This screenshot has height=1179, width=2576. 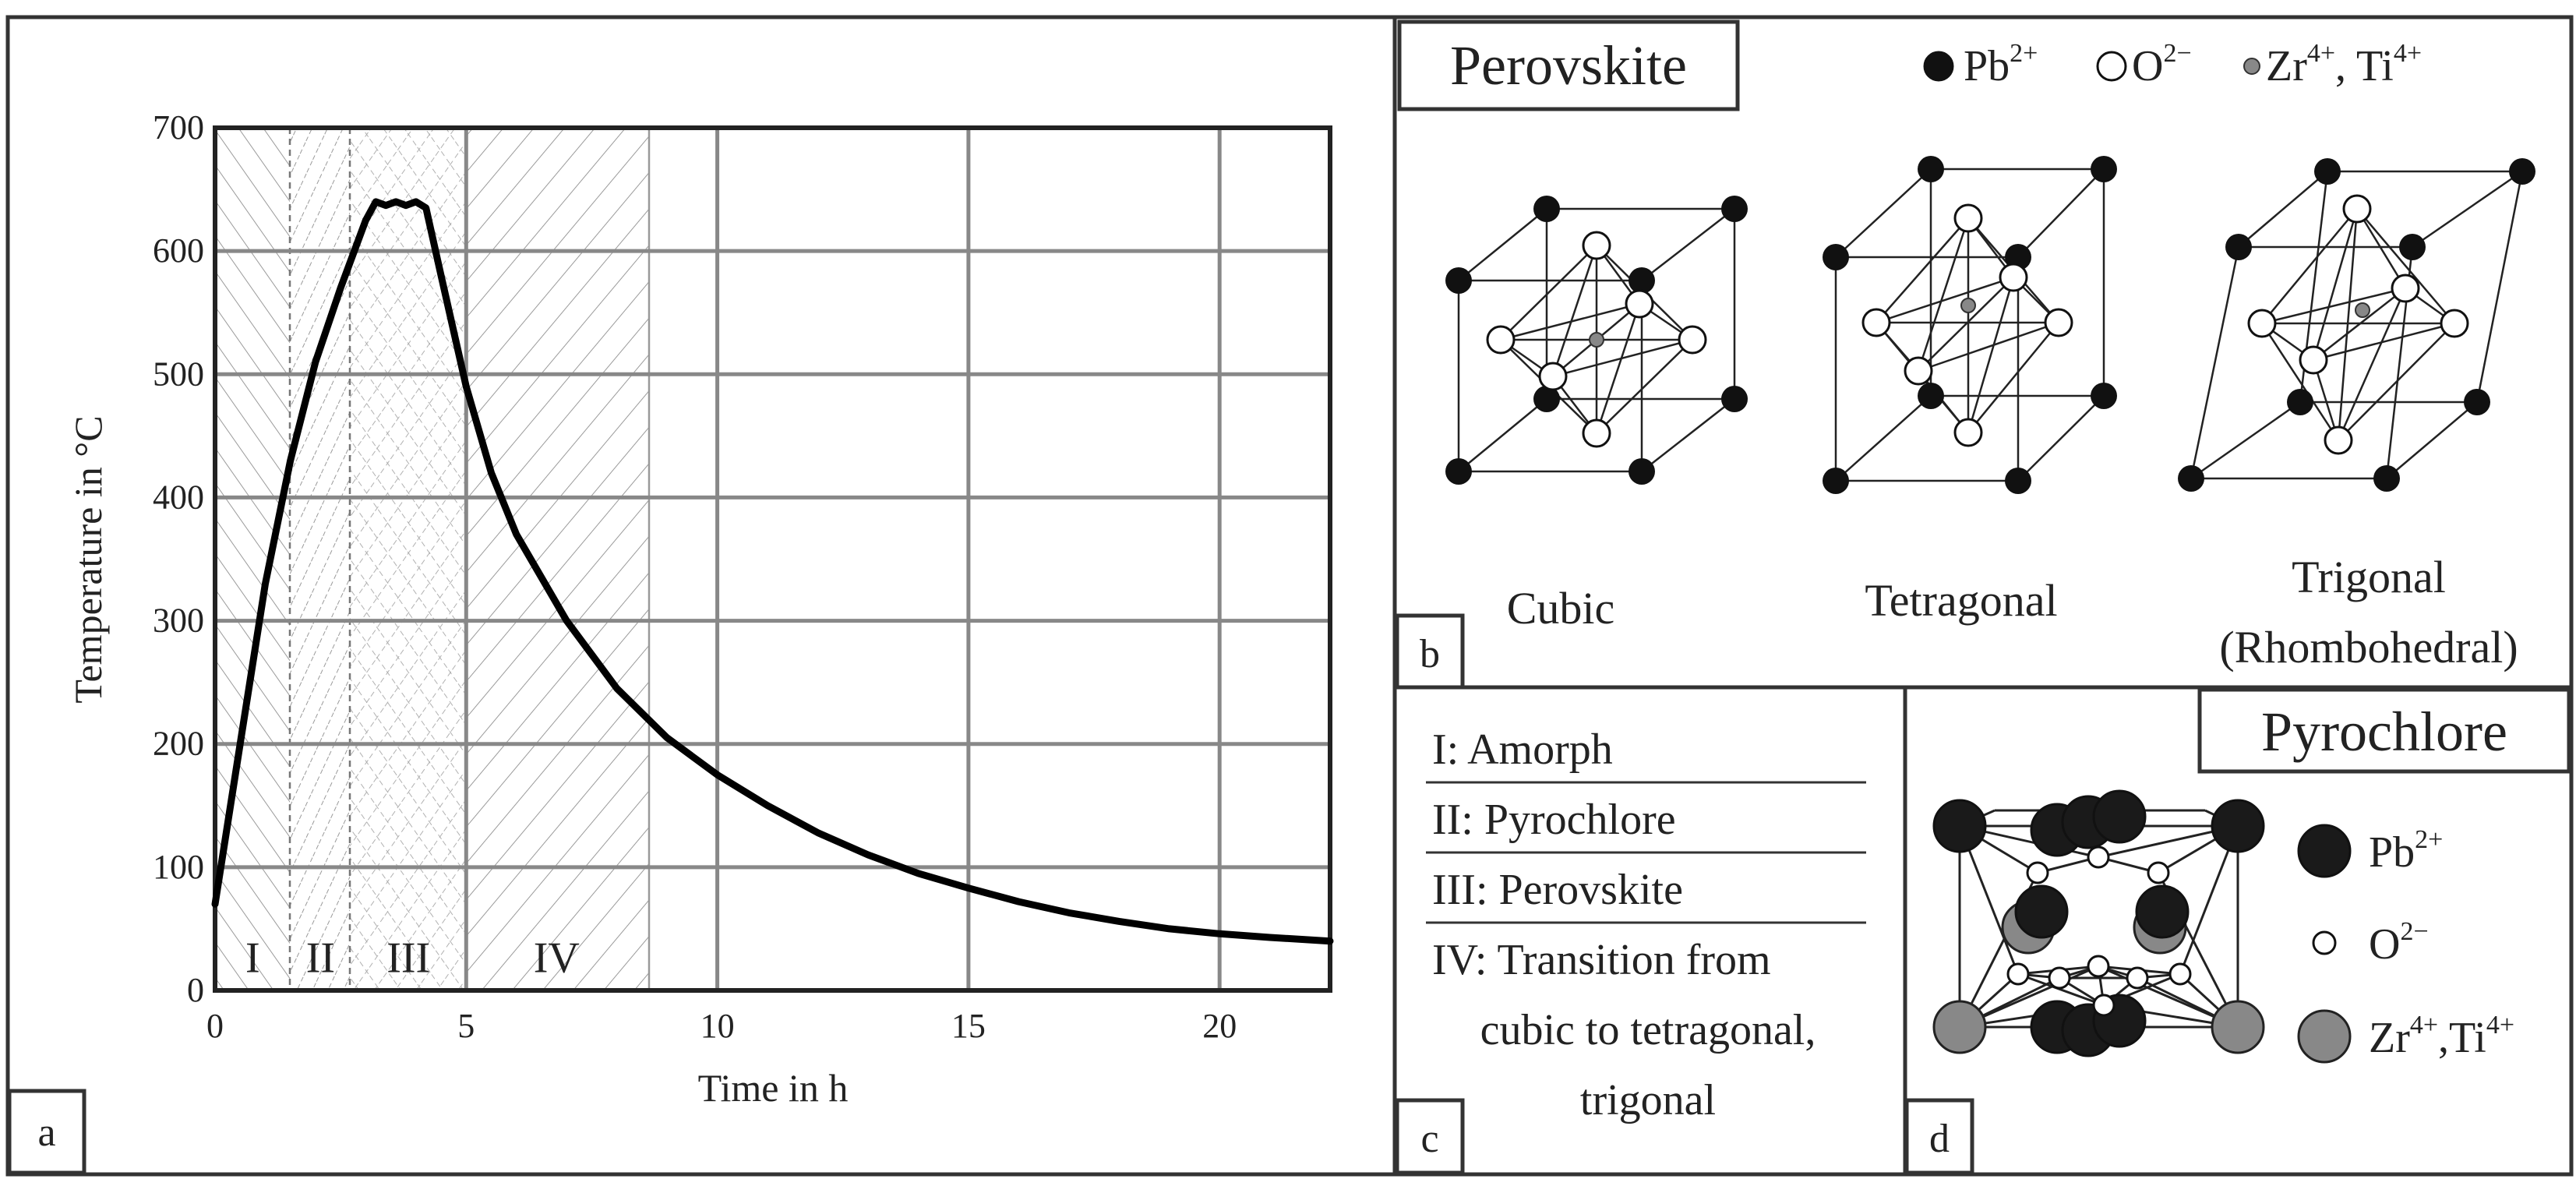 I want to click on pyrochlore-structure, so click(x=2098, y=923).